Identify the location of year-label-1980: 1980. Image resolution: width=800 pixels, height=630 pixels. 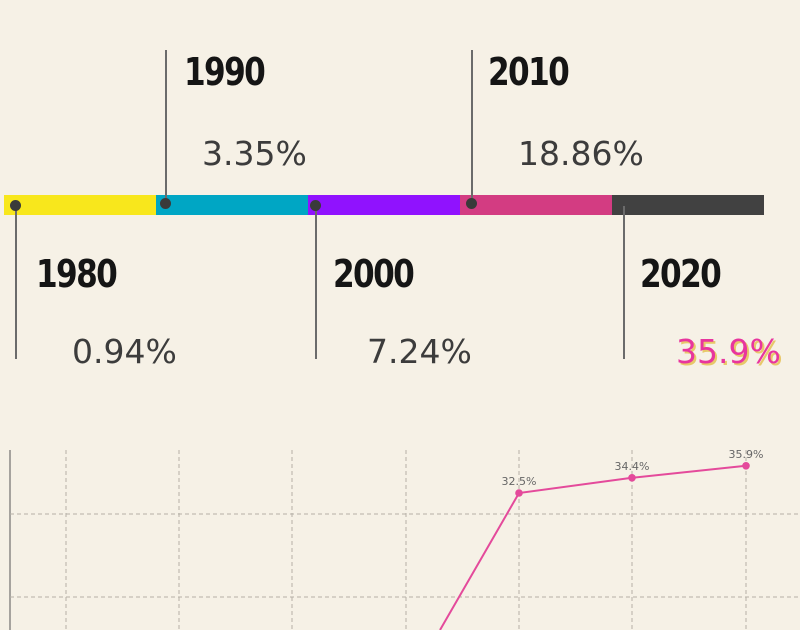
(77, 274).